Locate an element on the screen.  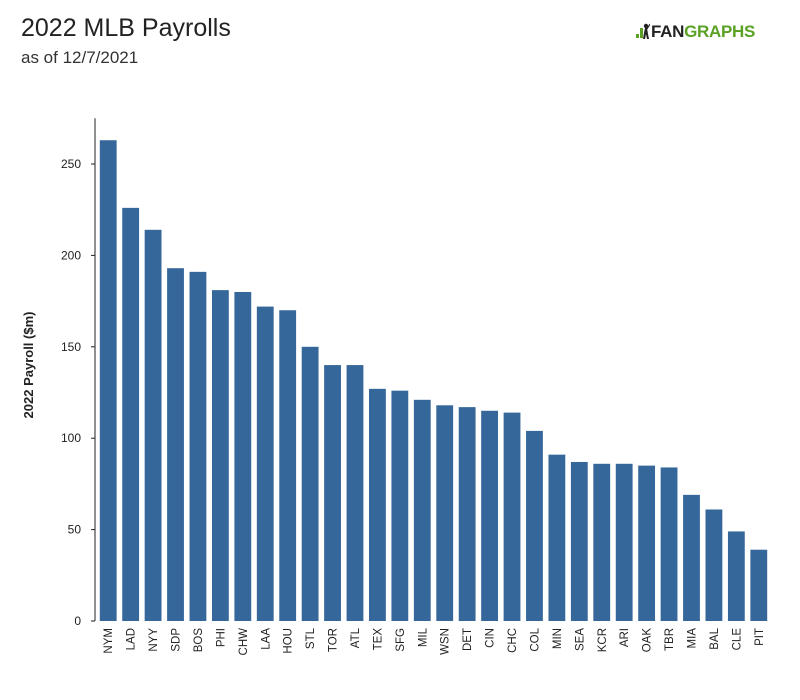
fangraphs-logo: FAN GRAPHS is located at coordinates (695, 32).